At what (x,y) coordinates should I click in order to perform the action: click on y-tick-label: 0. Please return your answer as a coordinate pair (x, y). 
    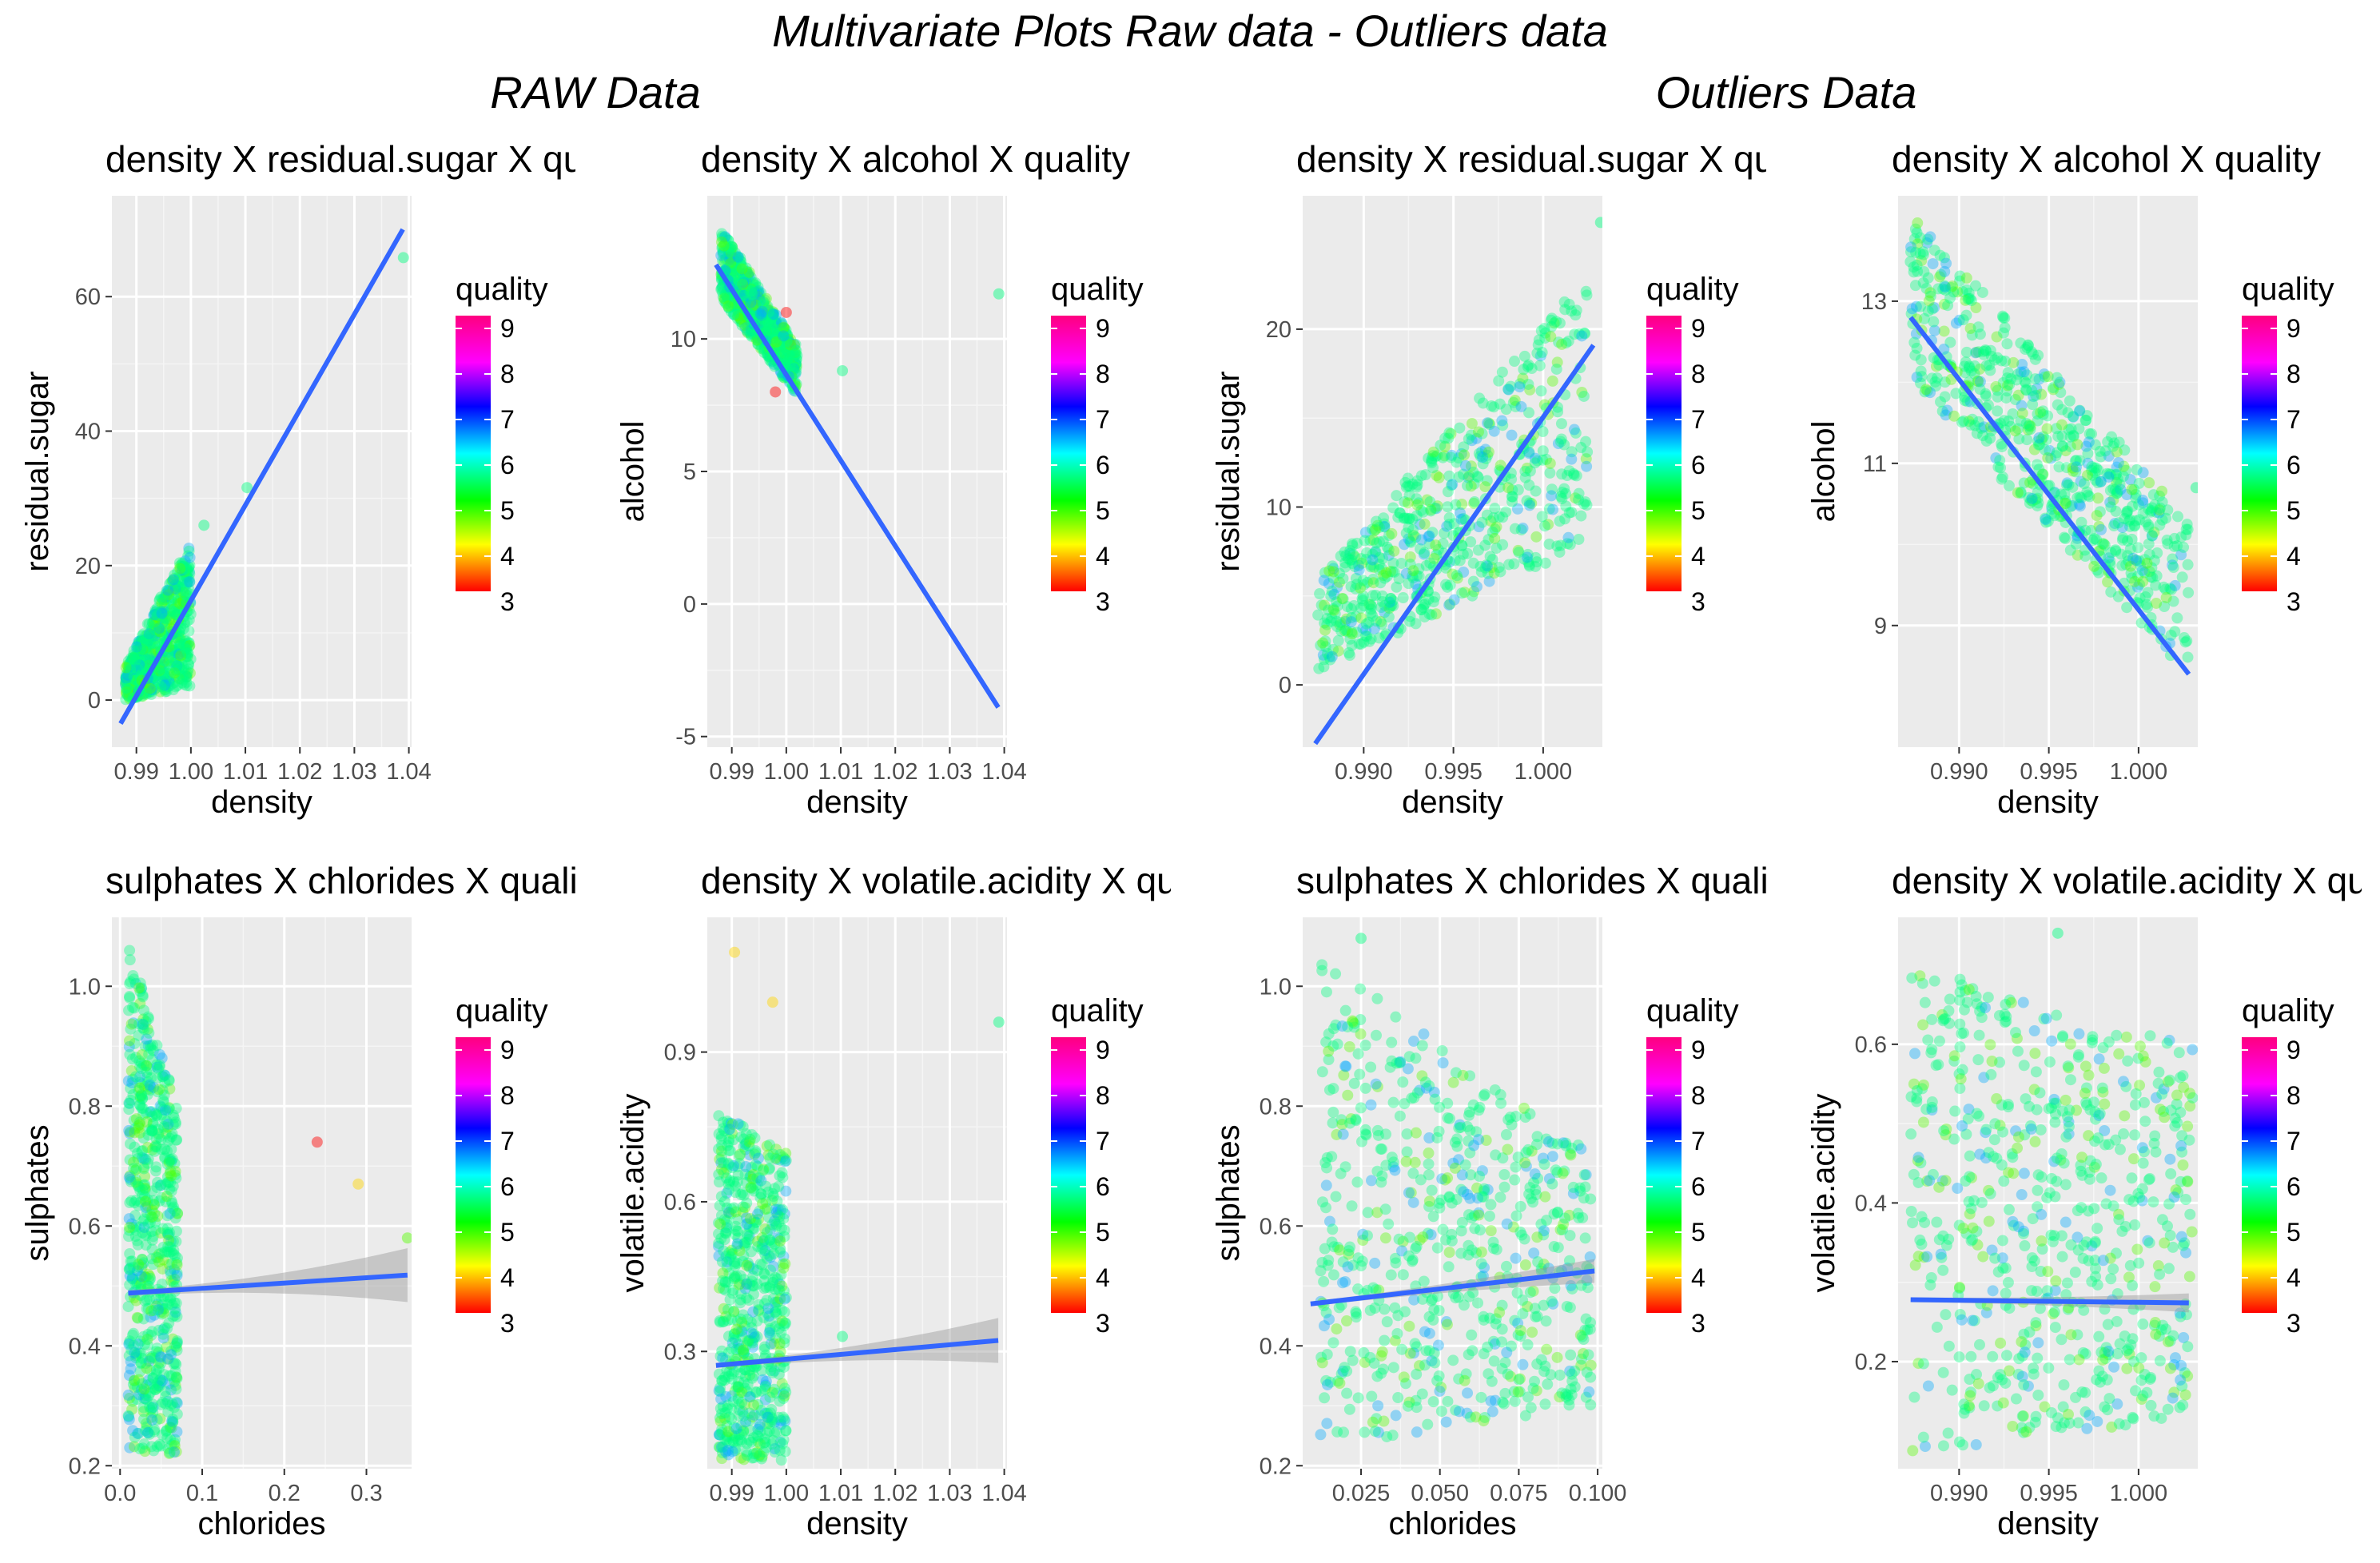
    Looking at the image, I should click on (689, 605).